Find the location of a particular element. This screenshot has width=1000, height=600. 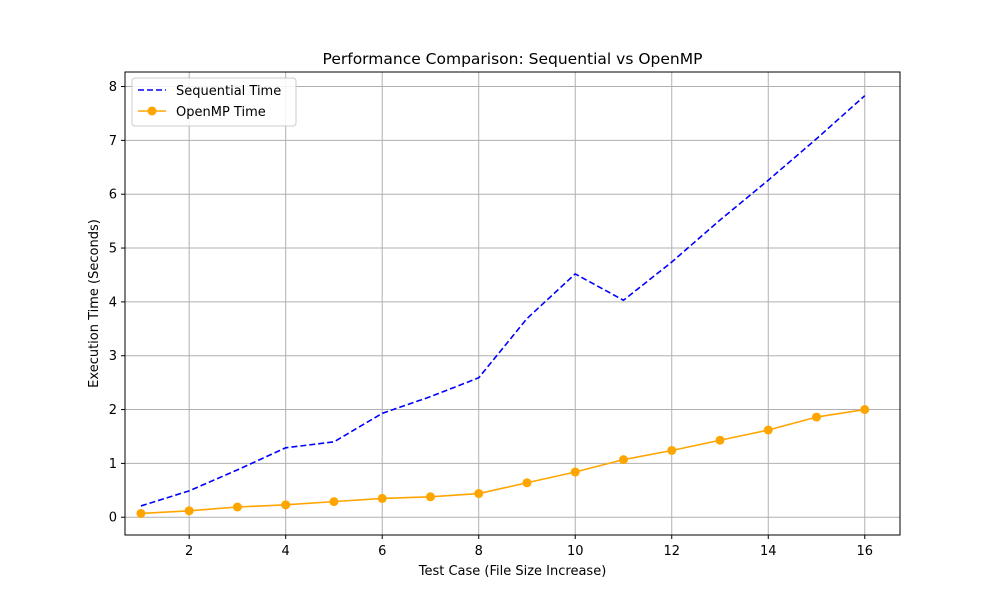

series-line-openmp-time is located at coordinates (502, 461).